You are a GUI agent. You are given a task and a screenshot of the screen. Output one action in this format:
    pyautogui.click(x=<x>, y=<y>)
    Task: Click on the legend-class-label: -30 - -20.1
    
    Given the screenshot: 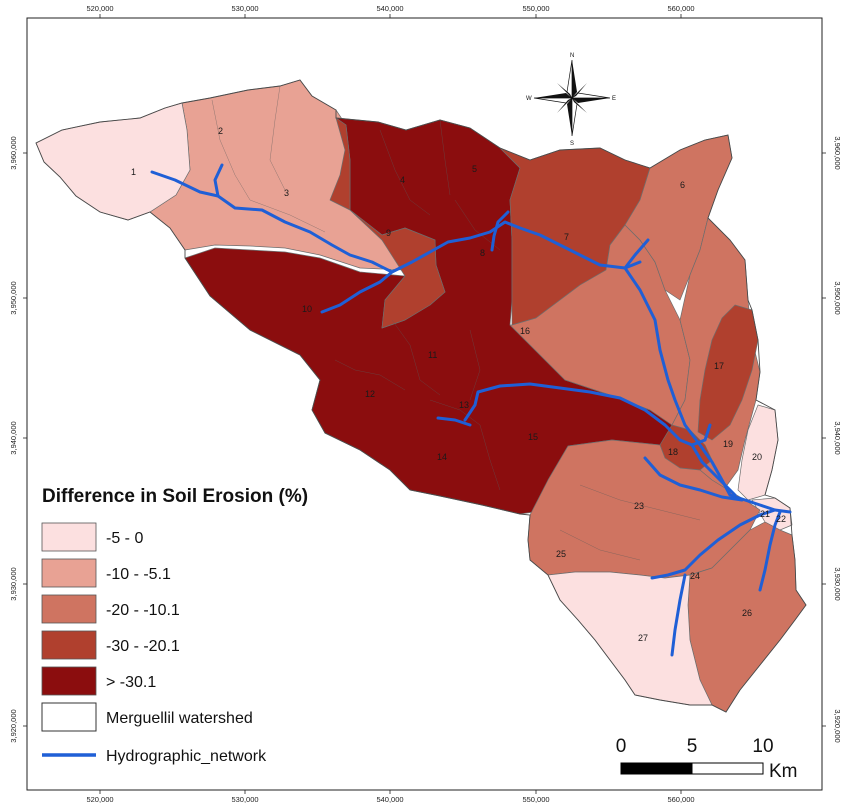 What is the action you would take?
    pyautogui.click(x=143, y=646)
    